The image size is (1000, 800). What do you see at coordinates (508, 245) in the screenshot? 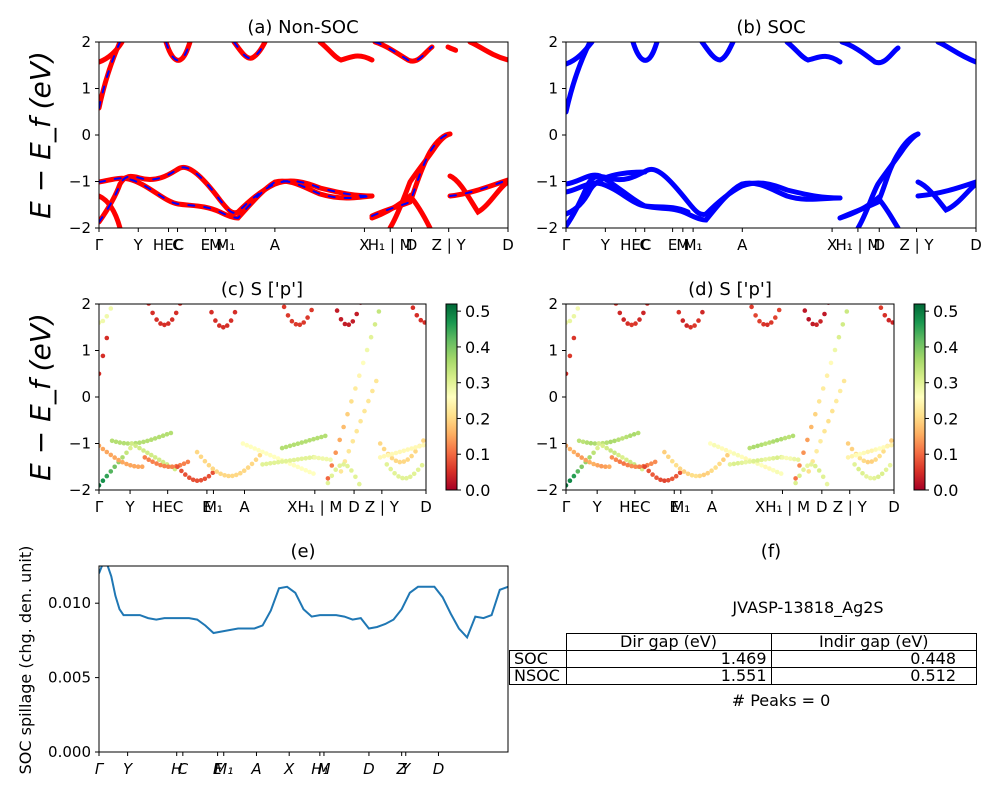
I see `panel-a-xtick-label: D` at bounding box center [508, 245].